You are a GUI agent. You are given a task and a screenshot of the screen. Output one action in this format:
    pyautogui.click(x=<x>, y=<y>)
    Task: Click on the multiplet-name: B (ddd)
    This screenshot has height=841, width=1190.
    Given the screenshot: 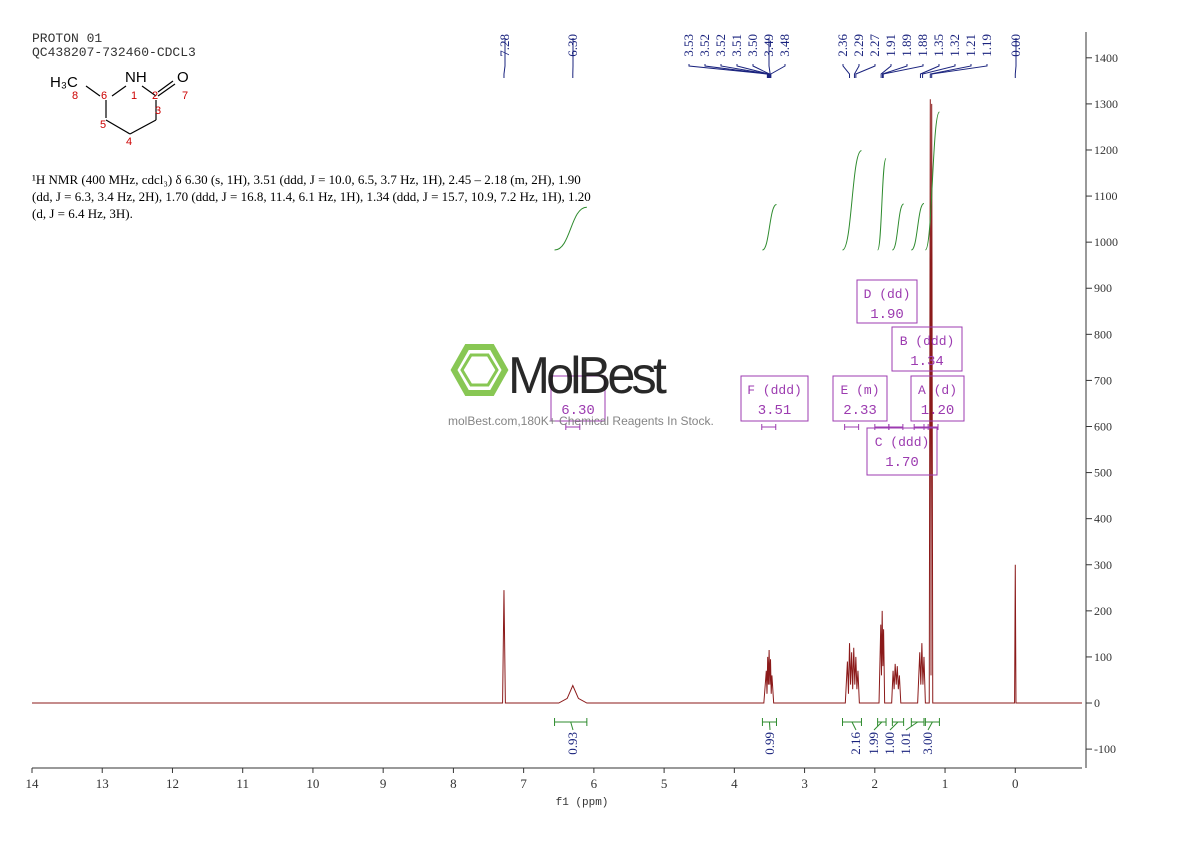 What is the action you would take?
    pyautogui.click(x=927, y=341)
    